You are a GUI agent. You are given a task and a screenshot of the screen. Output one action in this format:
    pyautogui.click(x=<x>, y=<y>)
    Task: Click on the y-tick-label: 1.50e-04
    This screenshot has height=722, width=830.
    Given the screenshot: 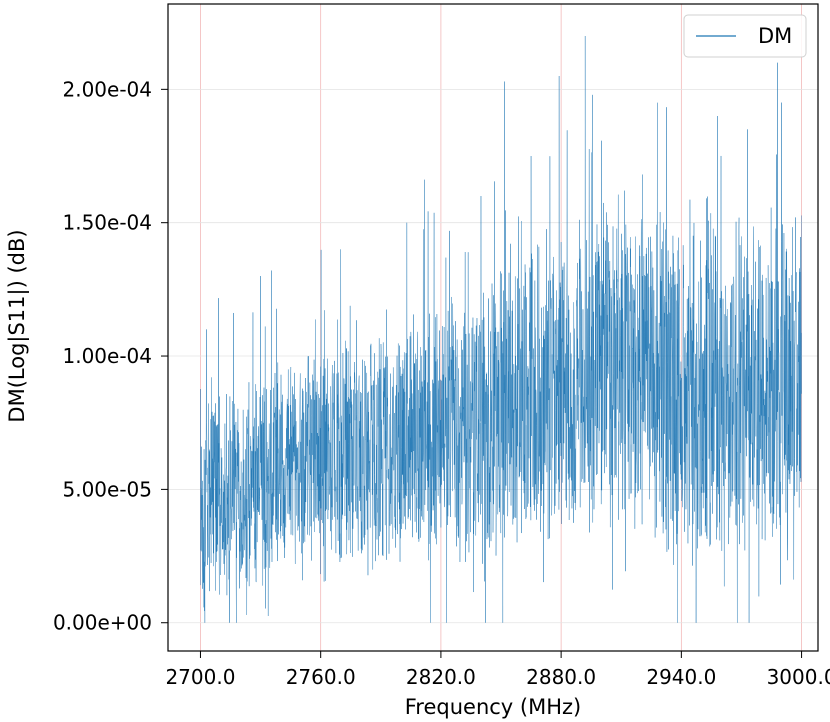 What is the action you would take?
    pyautogui.click(x=107, y=223)
    